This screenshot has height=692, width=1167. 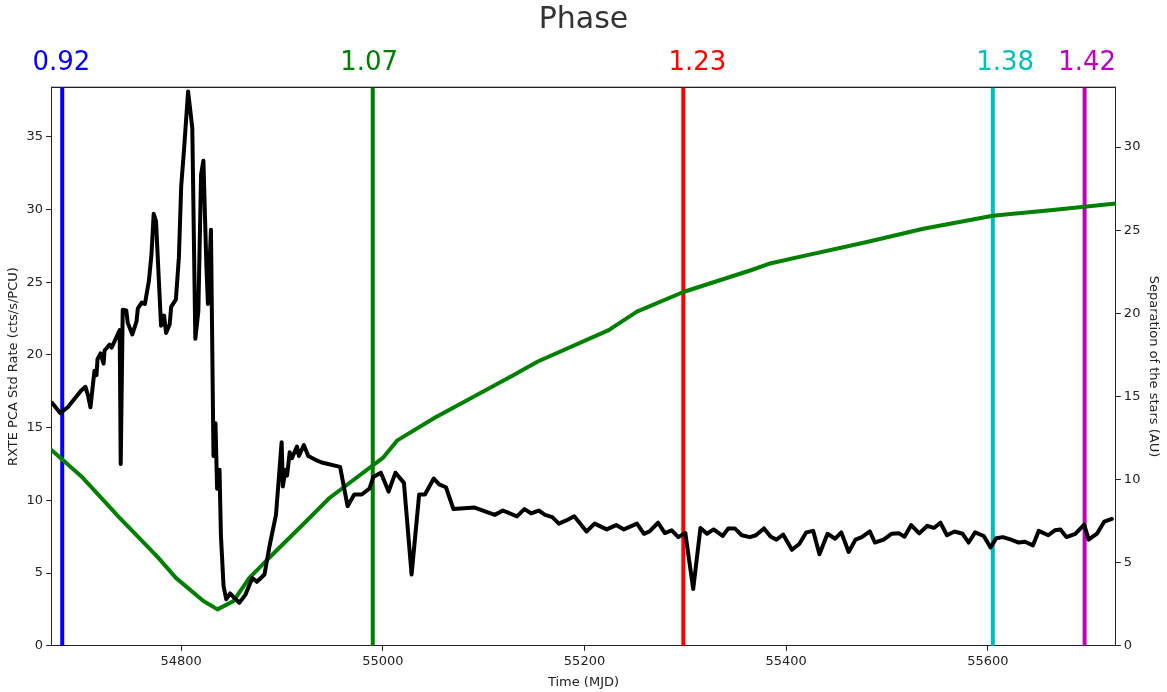 I want to click on y2-tick-label: 5, so click(x=1128, y=562).